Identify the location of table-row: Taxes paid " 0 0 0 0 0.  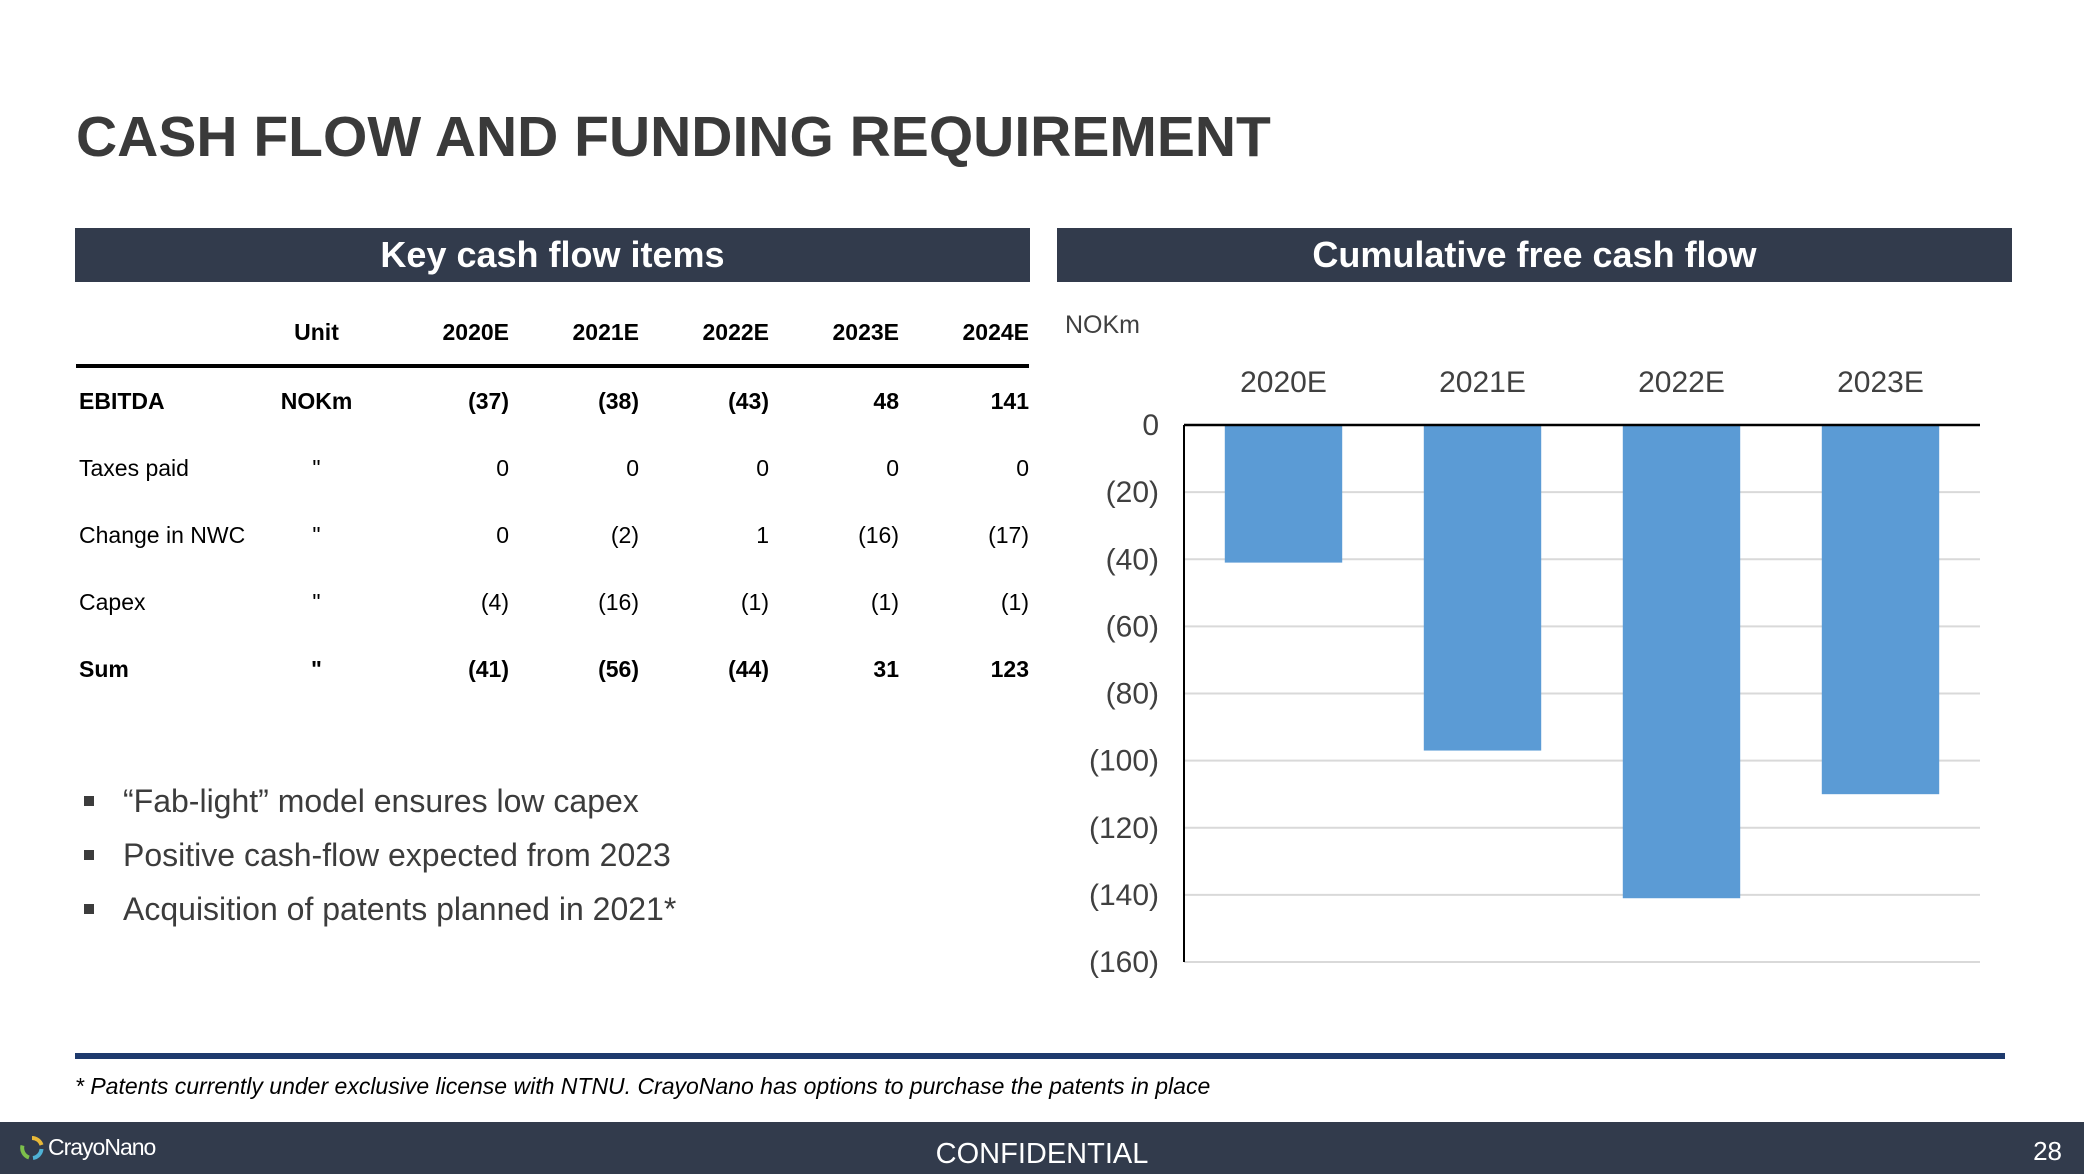
(552, 468).